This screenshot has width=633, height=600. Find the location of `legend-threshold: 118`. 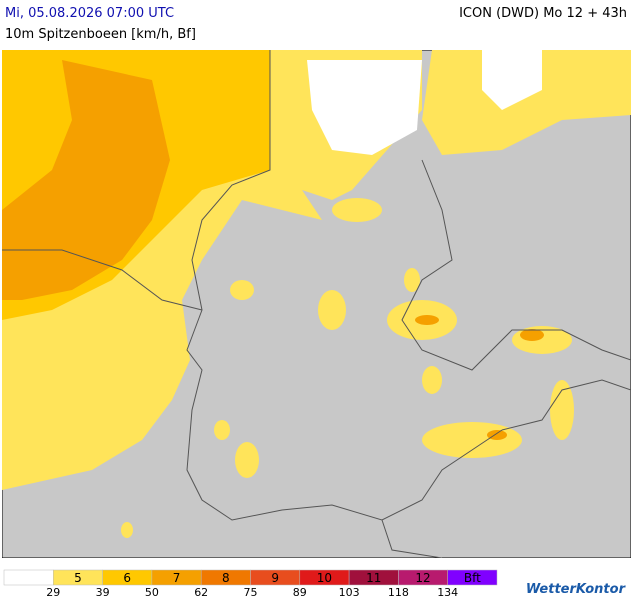

legend-threshold: 118 is located at coordinates (398, 592).